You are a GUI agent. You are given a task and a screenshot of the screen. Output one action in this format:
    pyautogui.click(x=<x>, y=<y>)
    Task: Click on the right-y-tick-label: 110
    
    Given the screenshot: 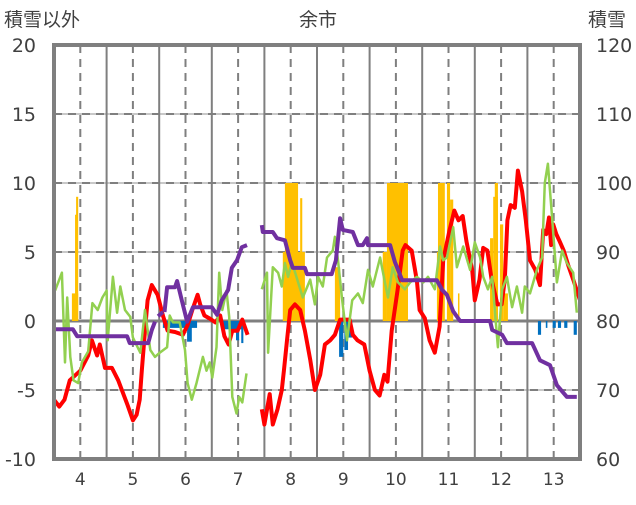 What is the action you would take?
    pyautogui.click(x=614, y=115)
    